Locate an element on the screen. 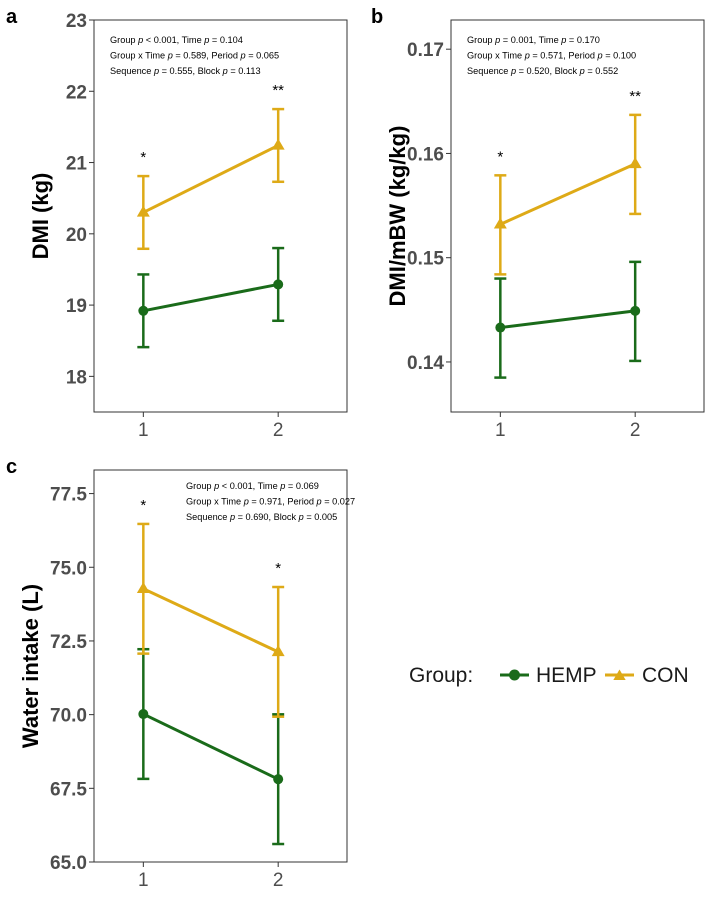 This screenshot has height=897, width=713. y-tick-label: 72.5 is located at coordinates (68, 642).